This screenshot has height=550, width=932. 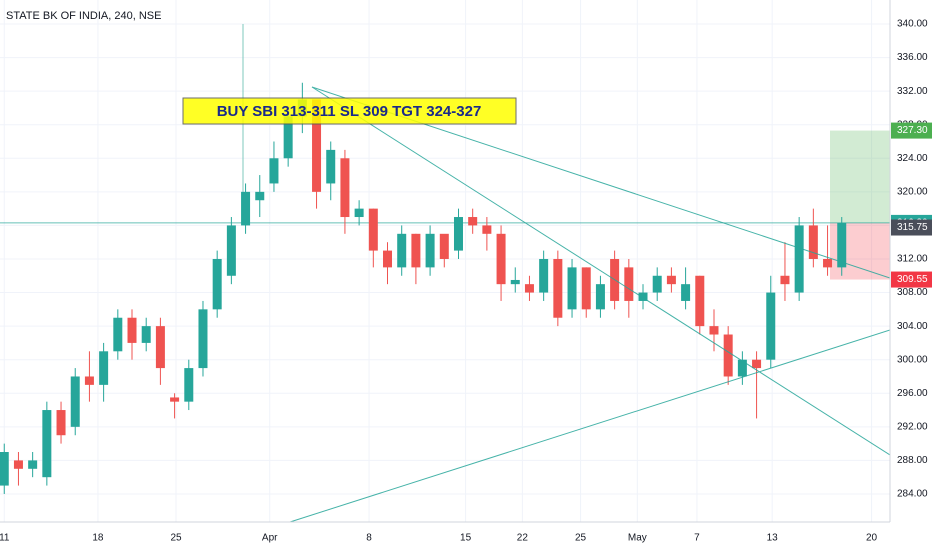 What do you see at coordinates (466, 538) in the screenshot?
I see `x-tick-label: 15` at bounding box center [466, 538].